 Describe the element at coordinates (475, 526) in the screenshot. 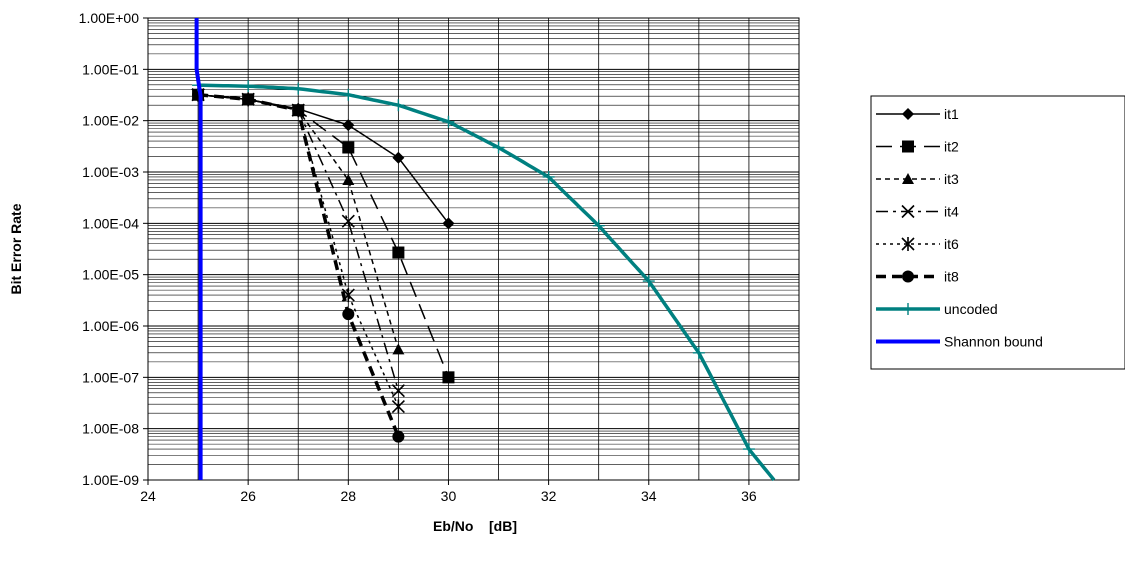

I see `x-axis-title: Eb/No [dB]` at that location.